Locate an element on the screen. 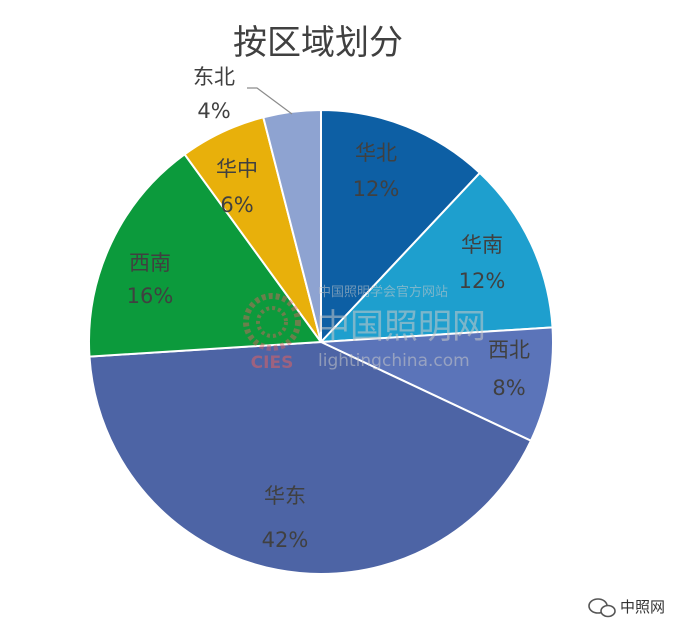  footer-brand: 中照网 is located at coordinates (626, 608).